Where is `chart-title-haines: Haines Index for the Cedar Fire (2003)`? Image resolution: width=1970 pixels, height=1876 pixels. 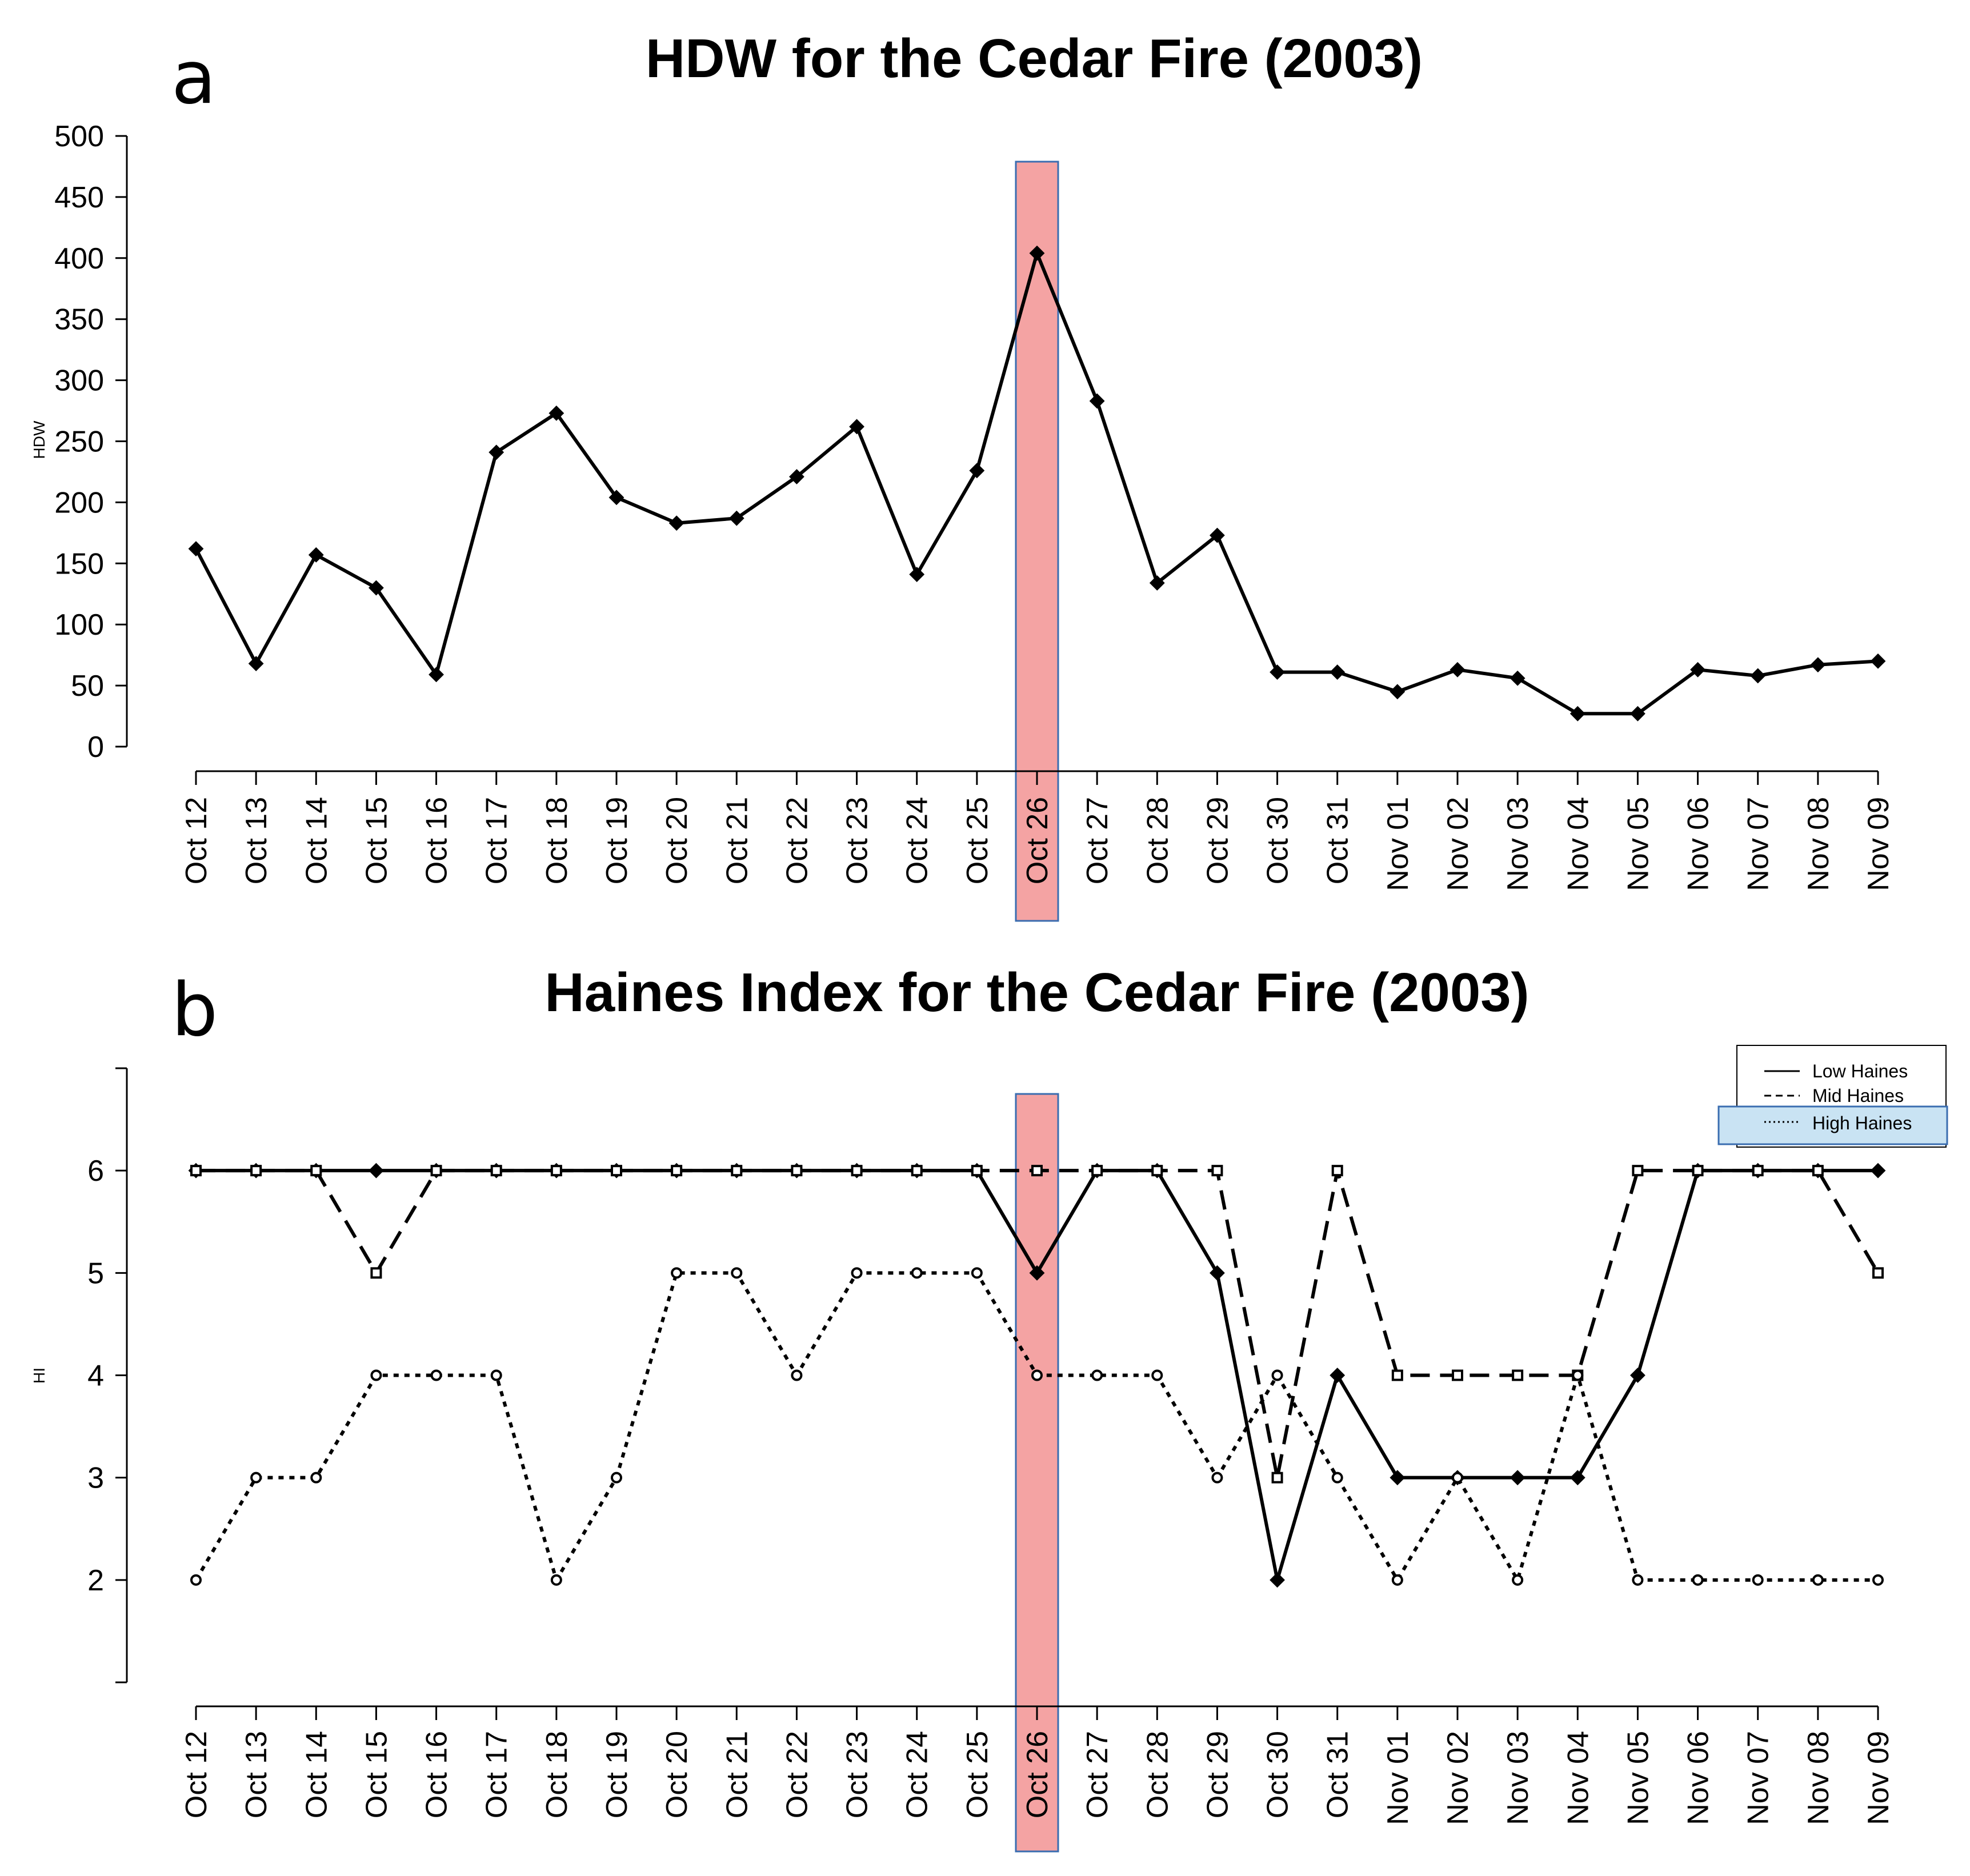 chart-title-haines: Haines Index for the Cedar Fire (2003) is located at coordinates (1036, 993).